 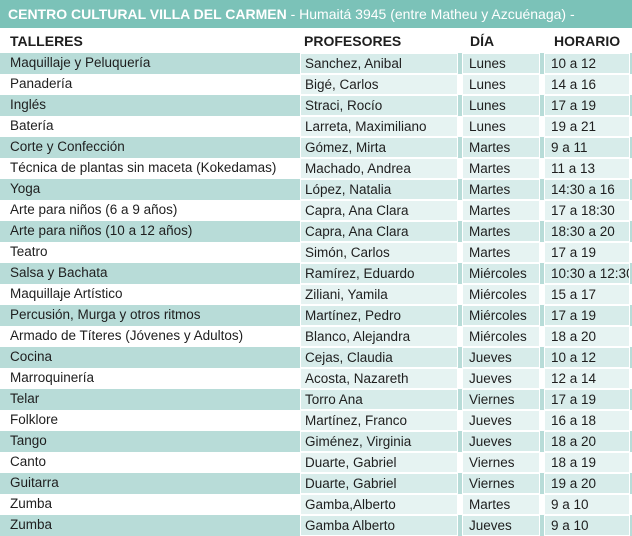 I want to click on horario-cell: 16 a 18, so click(x=587, y=420).